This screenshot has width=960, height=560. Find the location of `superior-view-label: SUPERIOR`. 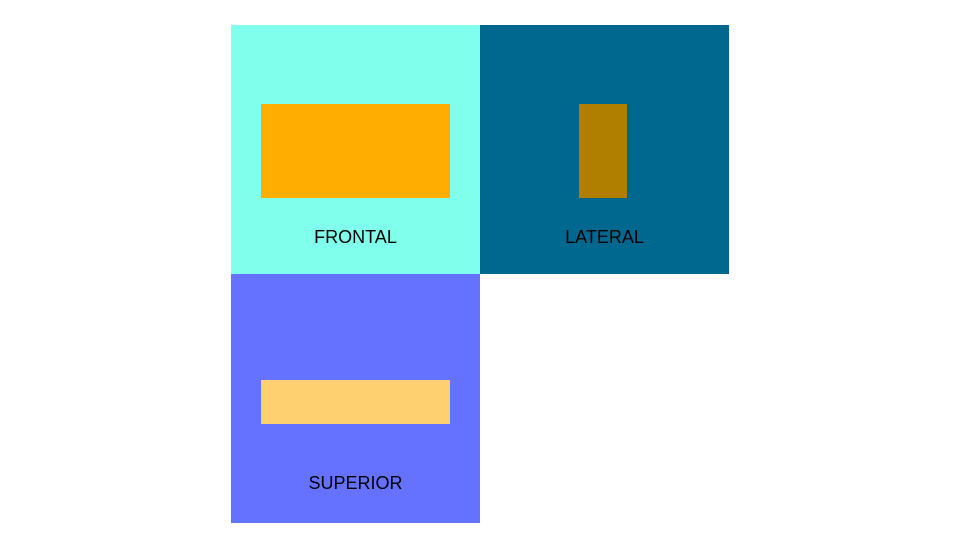

superior-view-label: SUPERIOR is located at coordinates (355, 483).